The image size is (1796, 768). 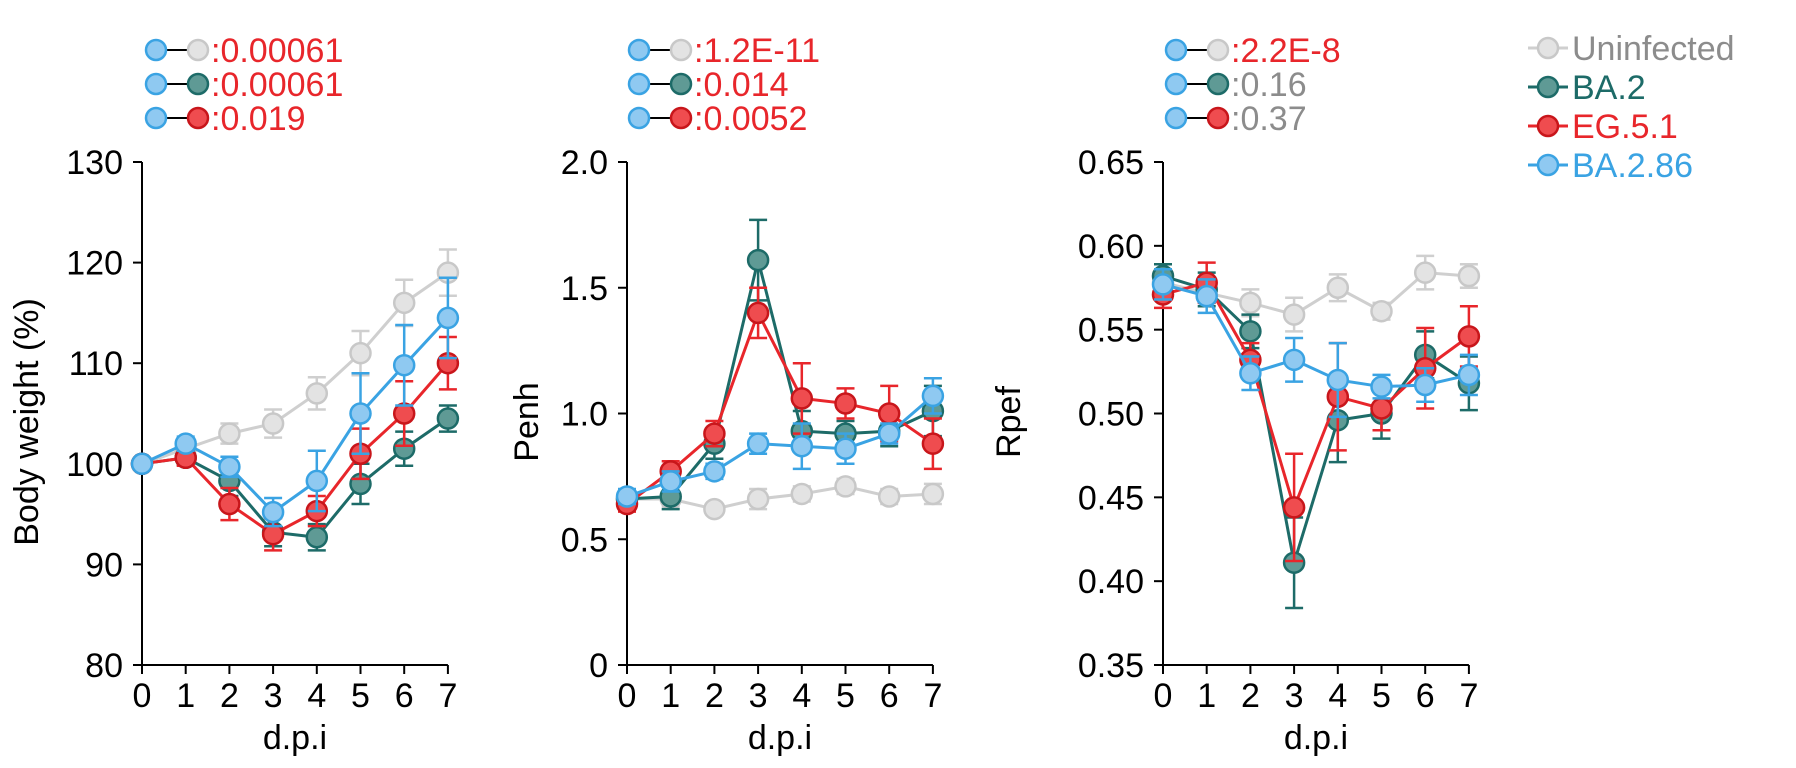 What do you see at coordinates (1009, 422) in the screenshot?
I see `y-axis-label: Rpef` at bounding box center [1009, 422].